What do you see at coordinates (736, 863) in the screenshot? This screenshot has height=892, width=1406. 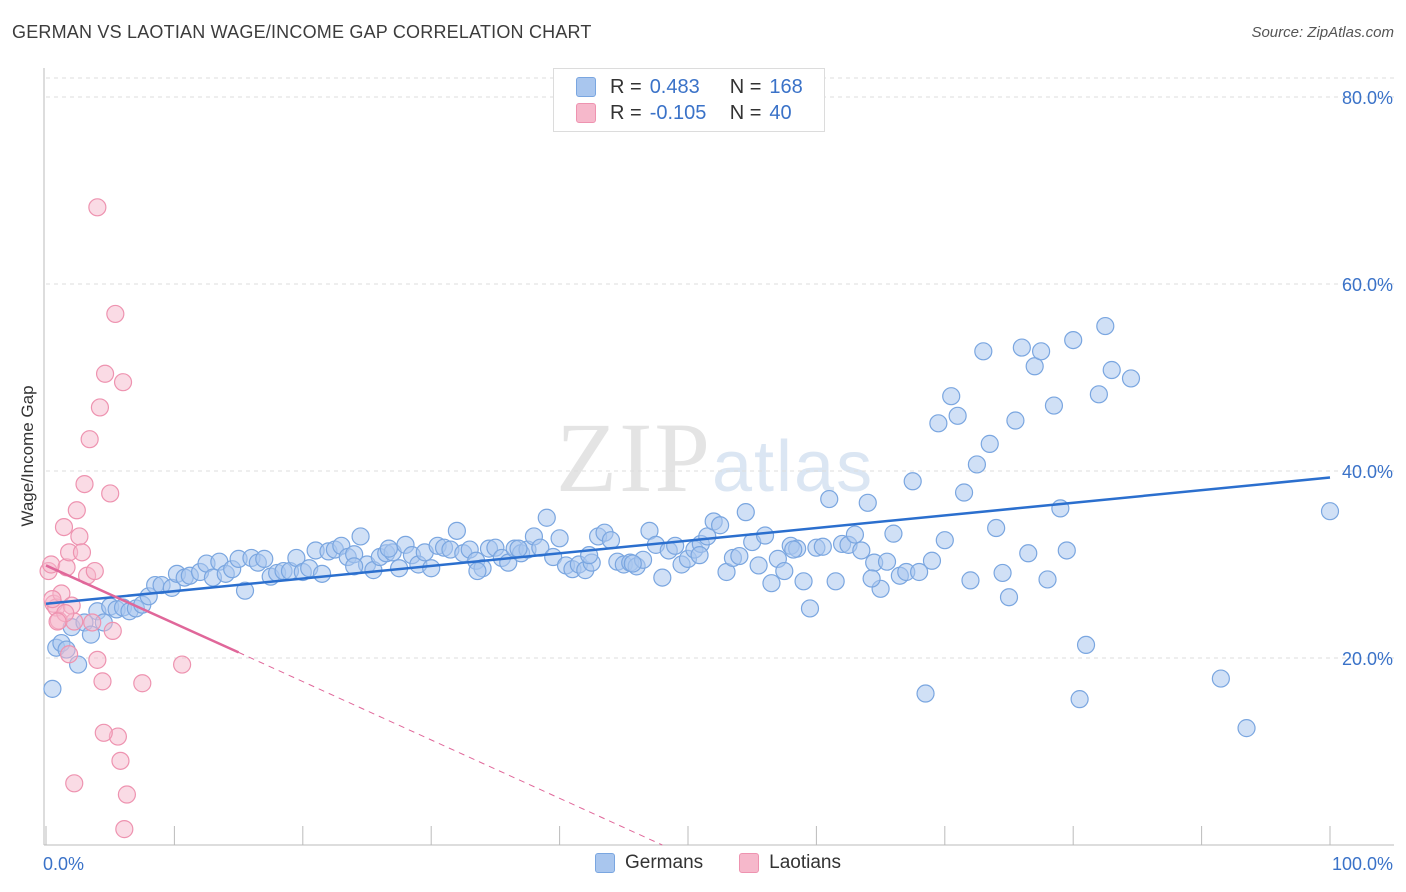 I see `series-legend: Germans Laotians` at bounding box center [736, 863].